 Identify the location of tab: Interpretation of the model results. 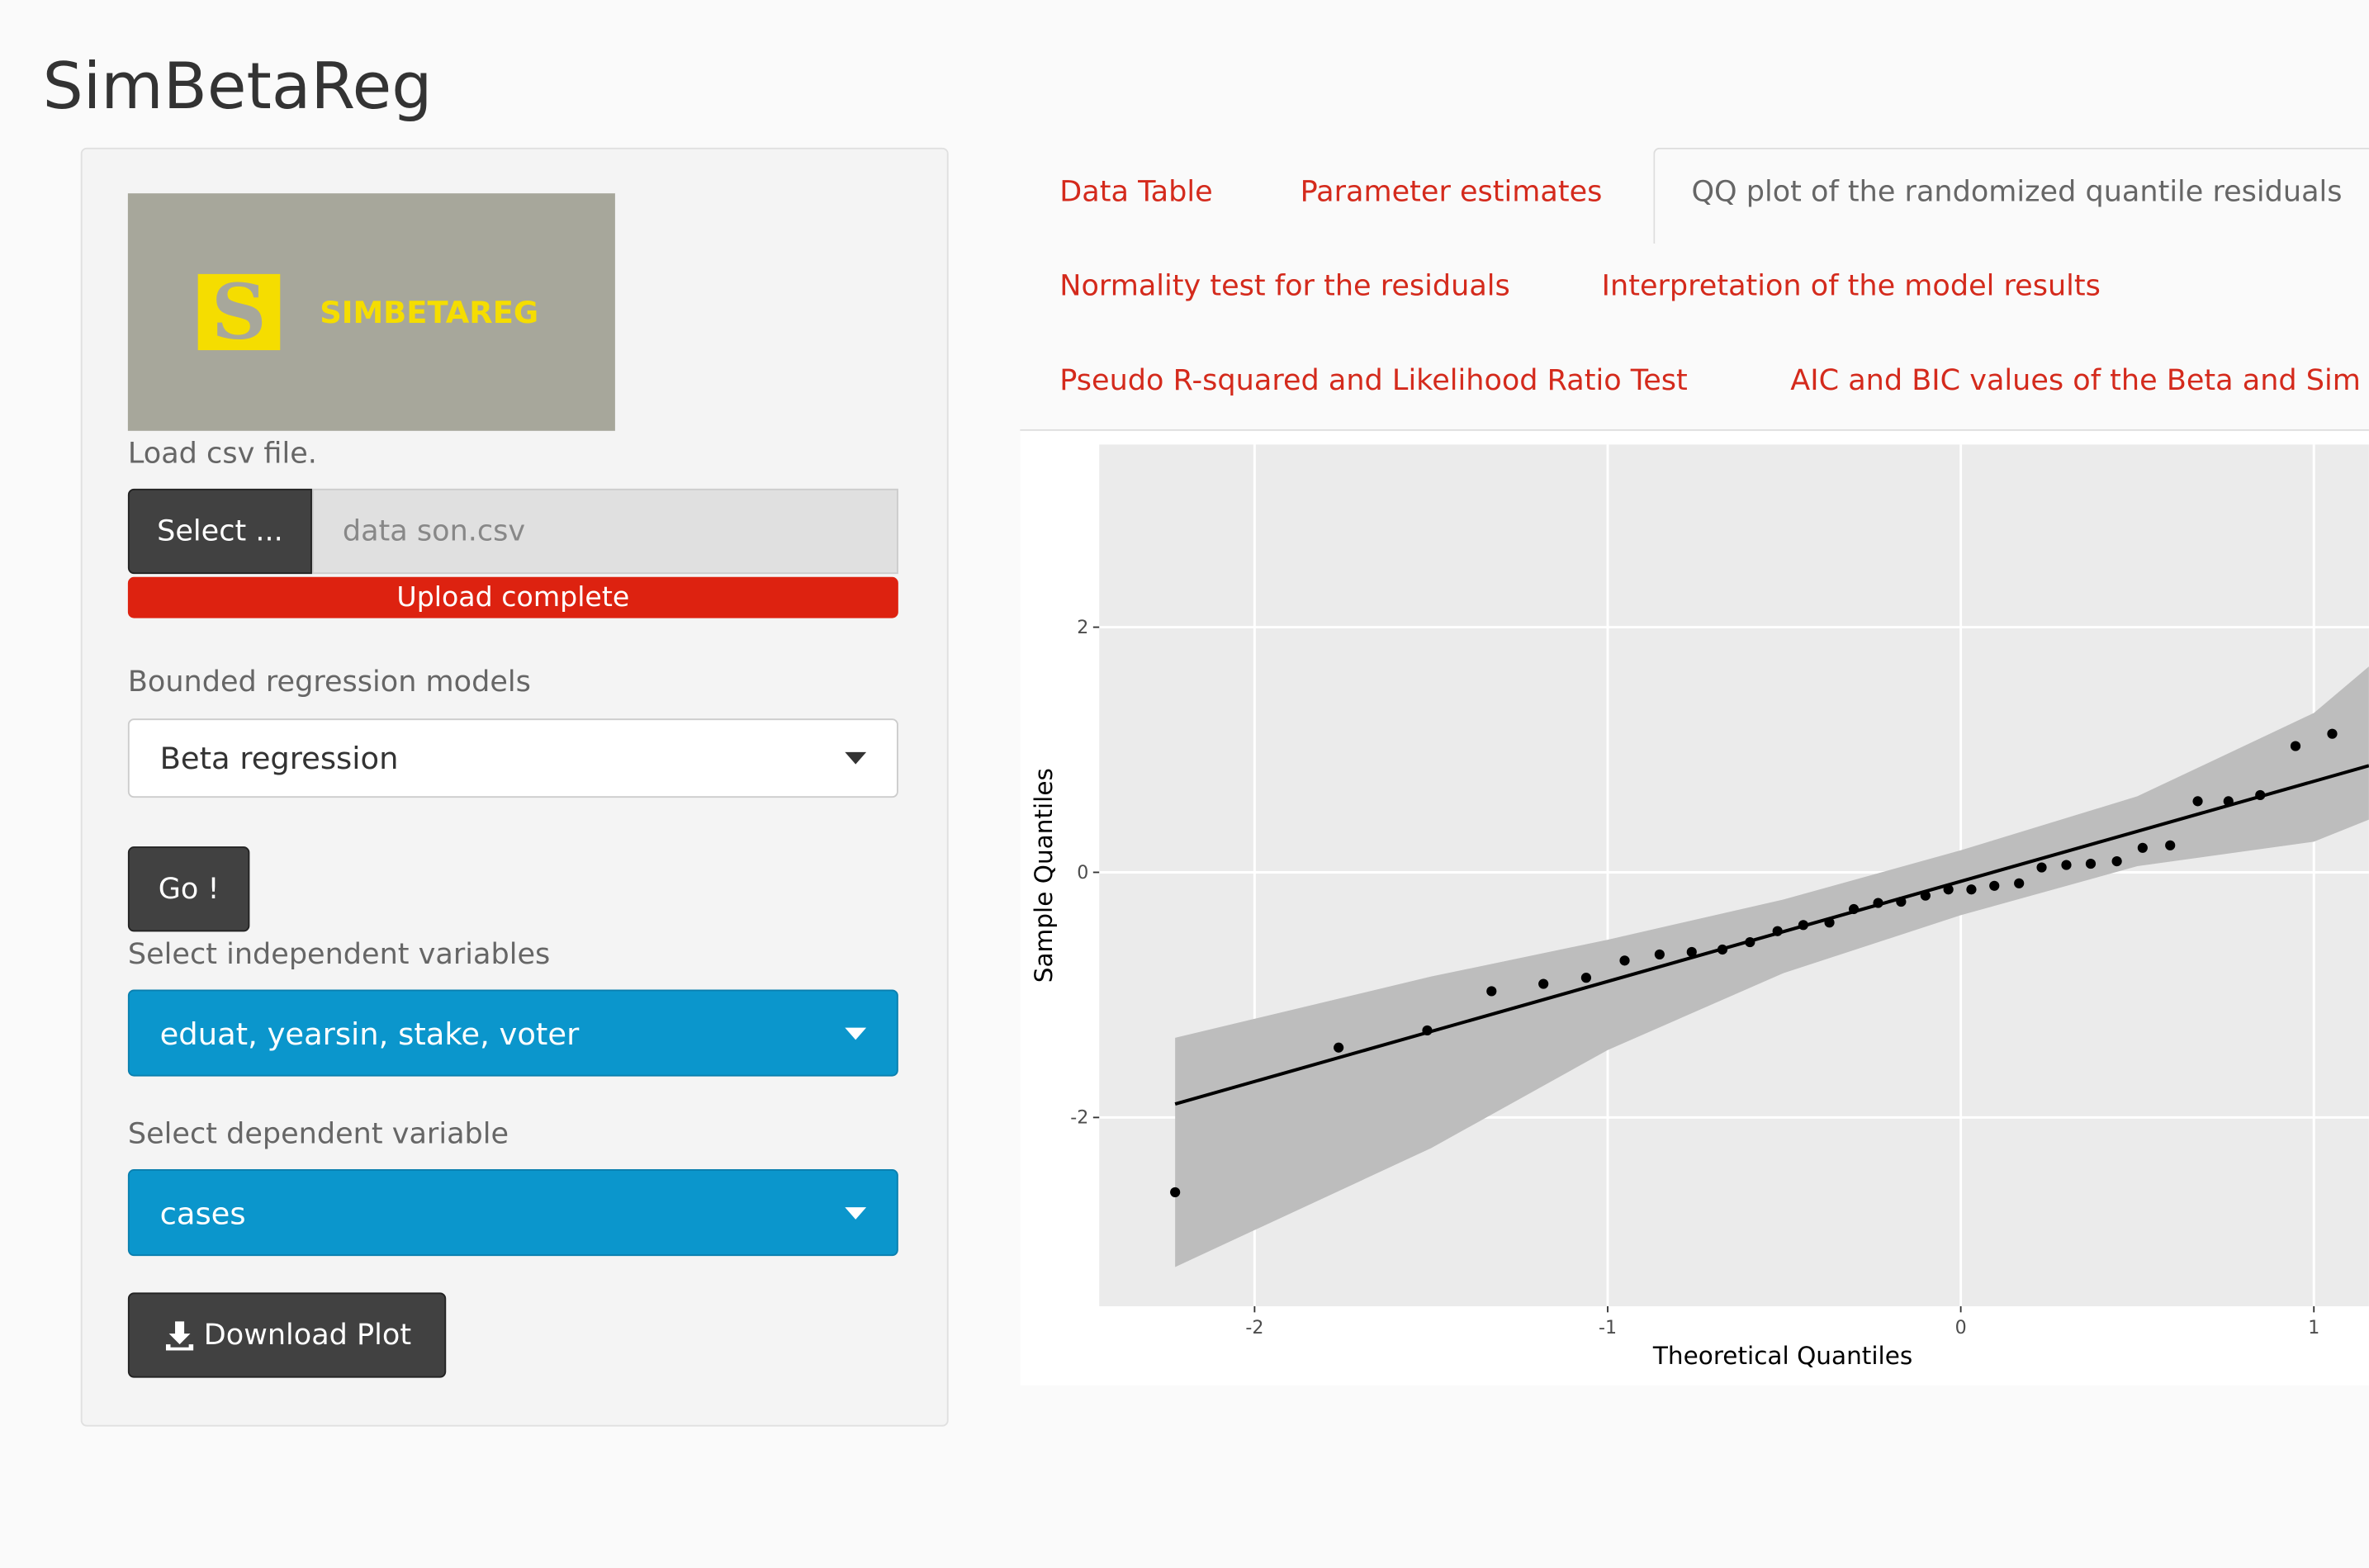
(1851, 286).